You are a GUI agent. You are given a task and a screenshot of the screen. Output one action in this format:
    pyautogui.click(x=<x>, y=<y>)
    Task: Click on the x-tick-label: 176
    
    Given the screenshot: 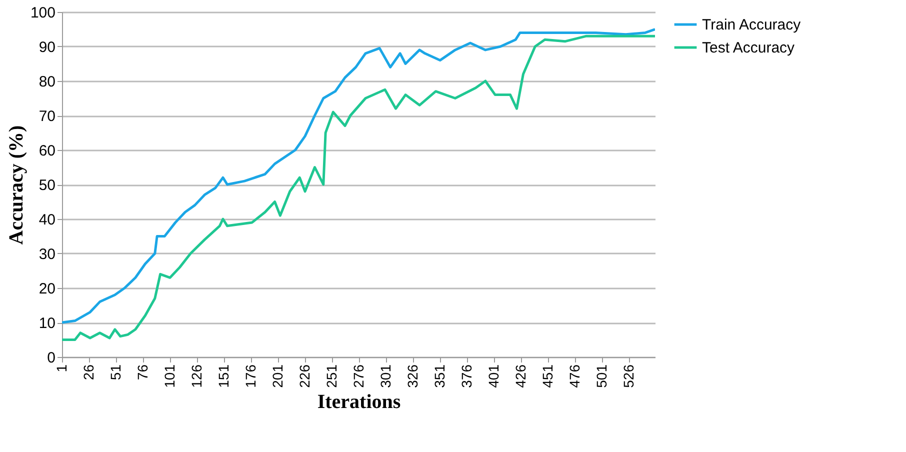 What is the action you would take?
    pyautogui.click(x=250, y=376)
    